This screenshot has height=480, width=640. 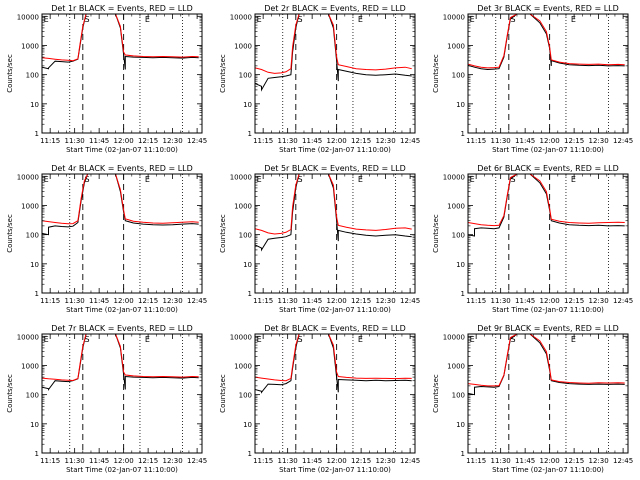 I want to click on panel-title: Det 4r BLACK = Events, RED = LLD, so click(x=122, y=168).